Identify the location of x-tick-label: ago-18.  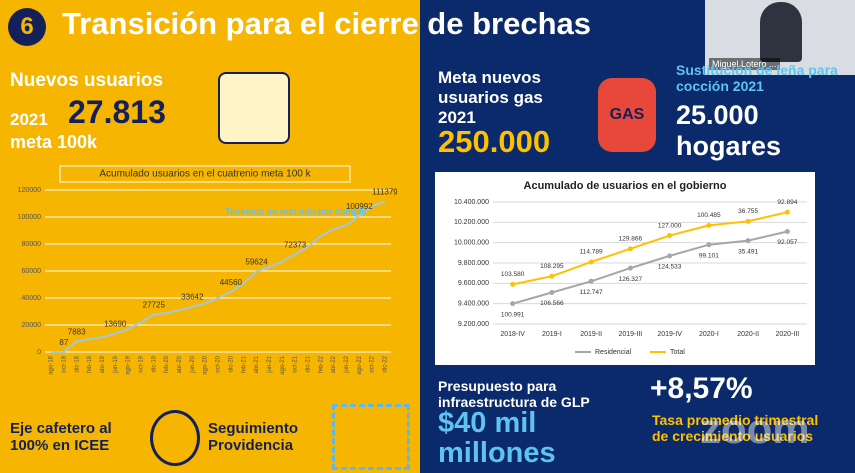
(52, 364).